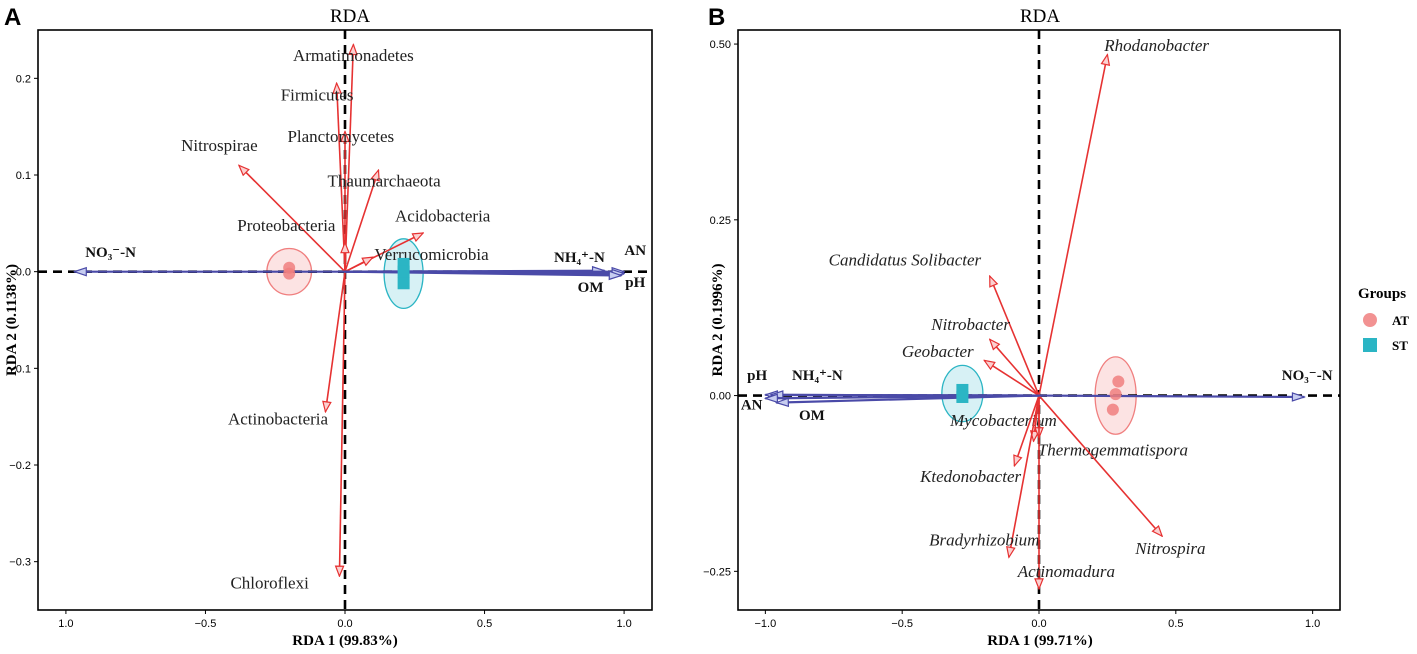  Describe the element at coordinates (353, 55) in the screenshot. I see `panel-a-label-armatimonadetes: Armatimonadetes` at that location.